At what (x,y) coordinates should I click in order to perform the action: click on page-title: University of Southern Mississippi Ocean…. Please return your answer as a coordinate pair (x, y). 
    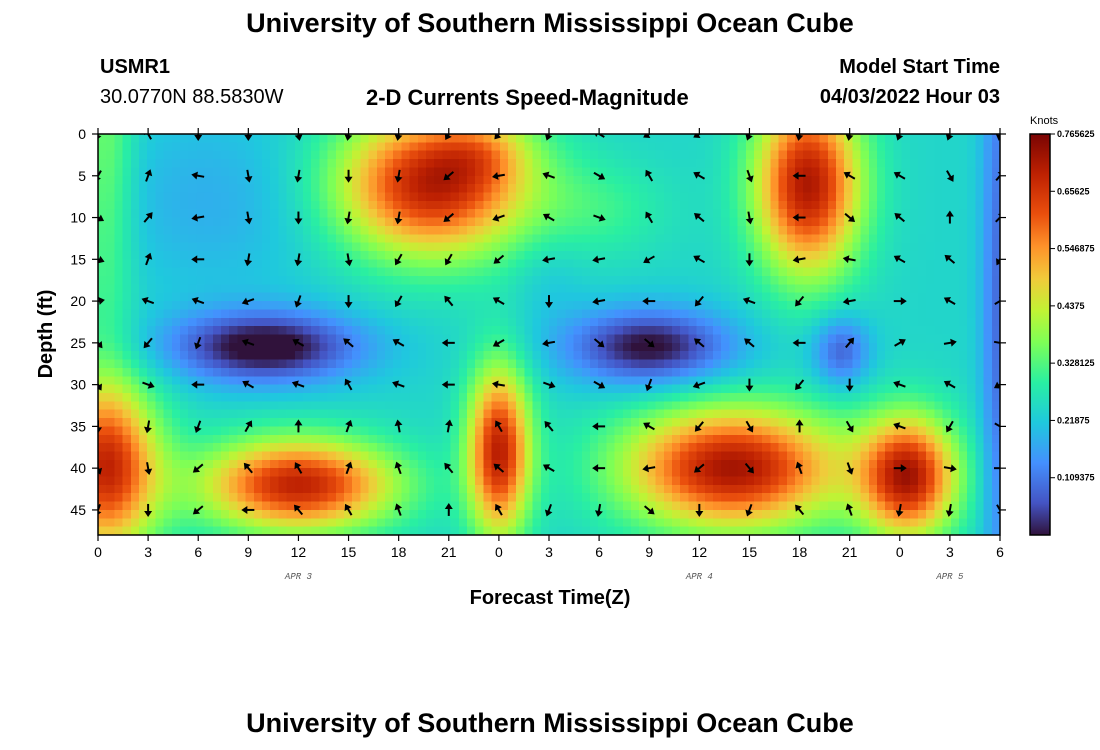
    Looking at the image, I should click on (550, 23).